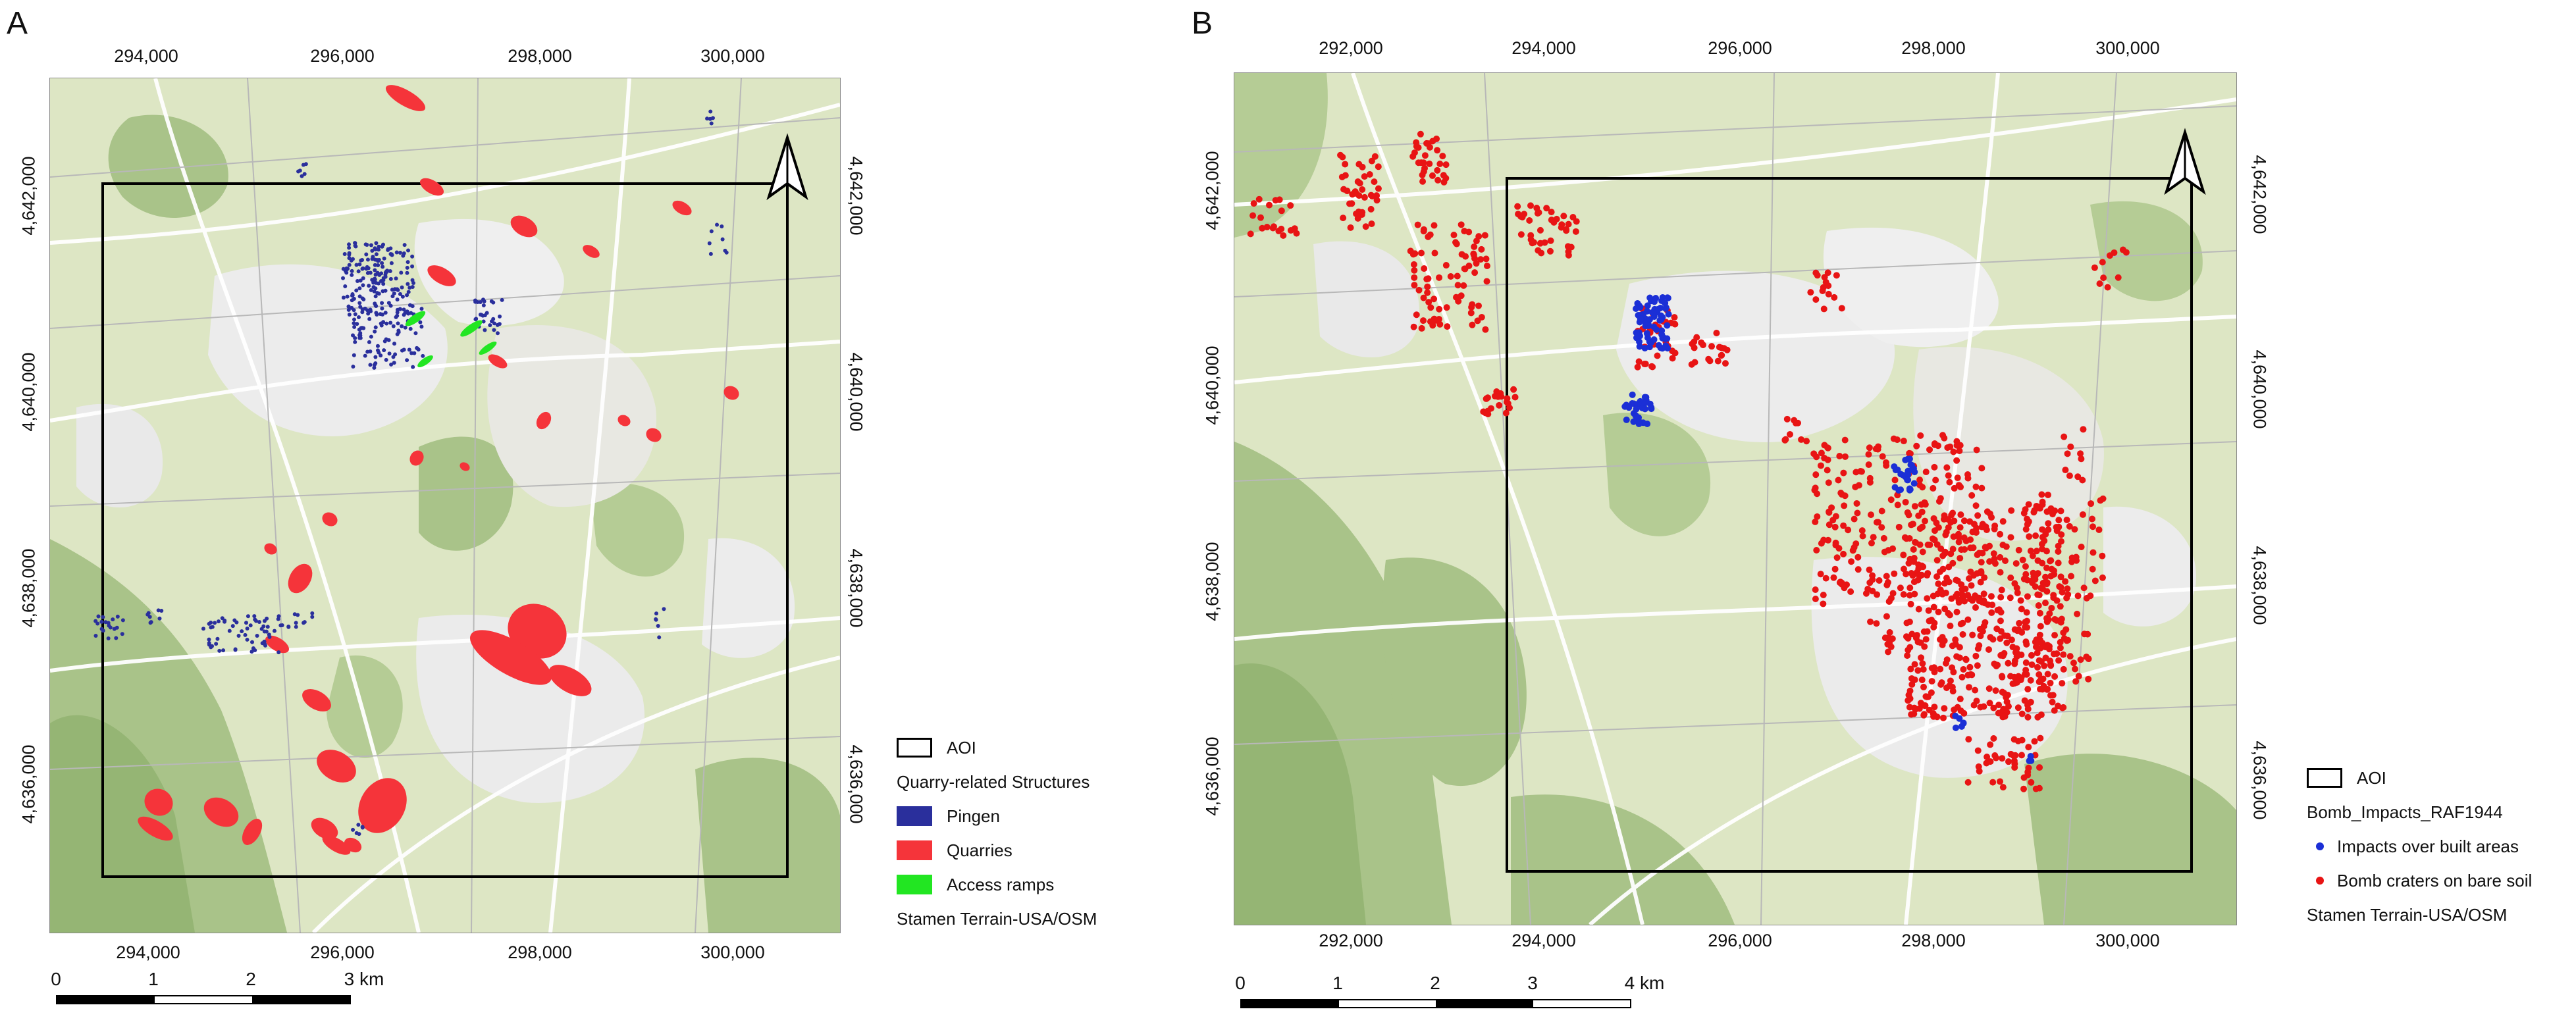  Describe the element at coordinates (2259, 194) in the screenshot. I see `panel-b-y-tick-right: 4,642,000` at that location.